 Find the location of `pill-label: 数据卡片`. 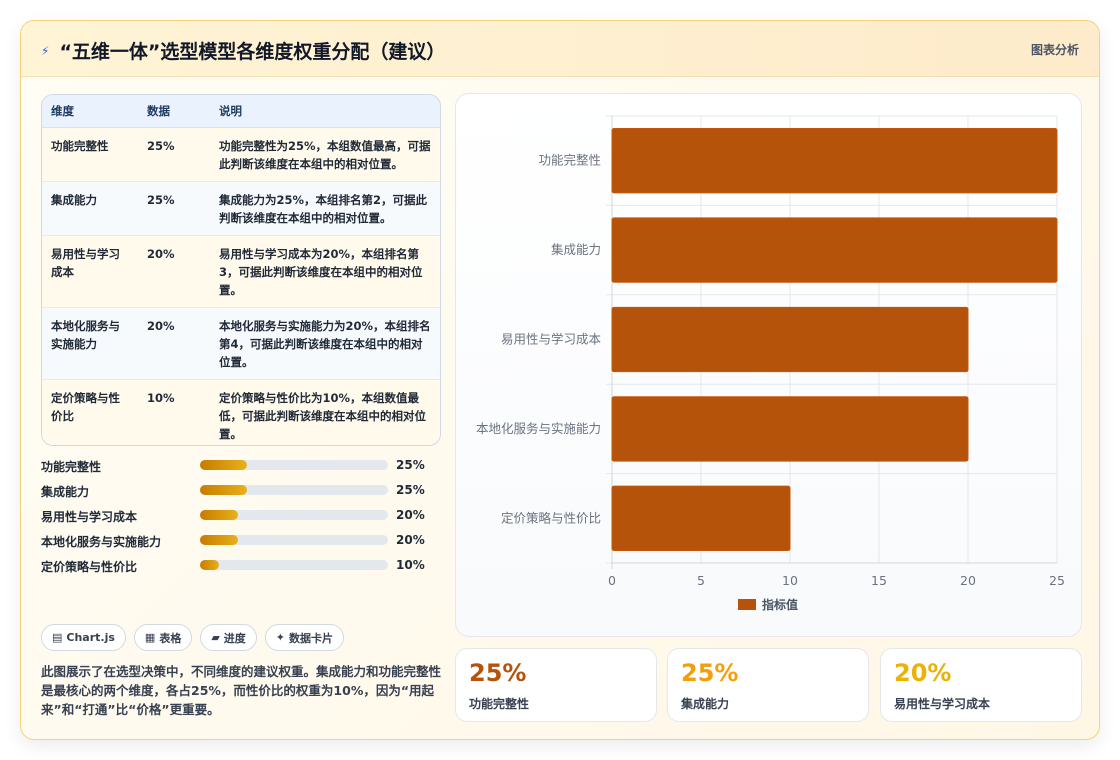

pill-label: 数据卡片 is located at coordinates (311, 638).